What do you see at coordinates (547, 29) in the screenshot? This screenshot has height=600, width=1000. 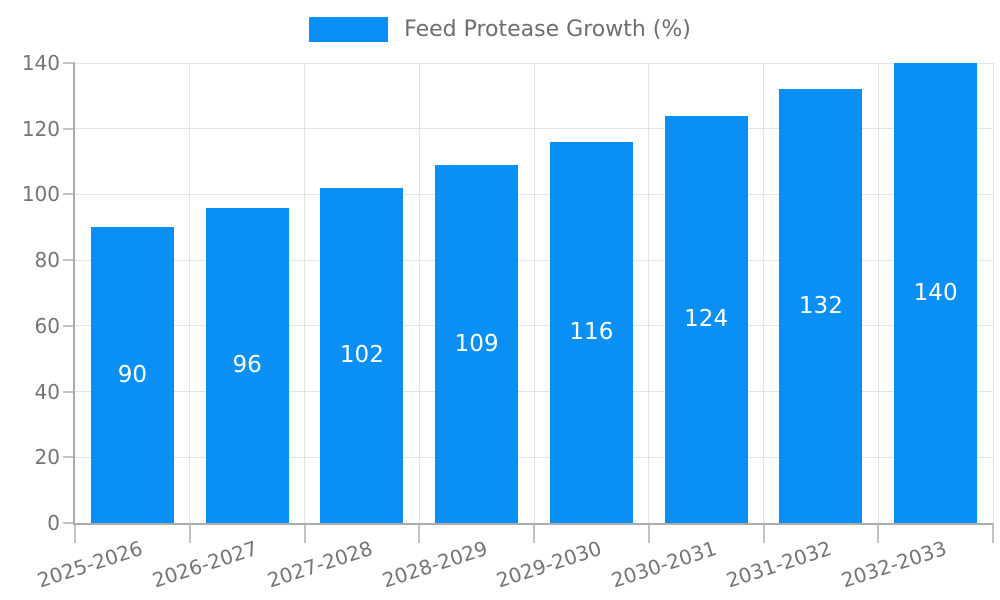 I see `legend-label: Feed Protease Growth (%)` at bounding box center [547, 29].